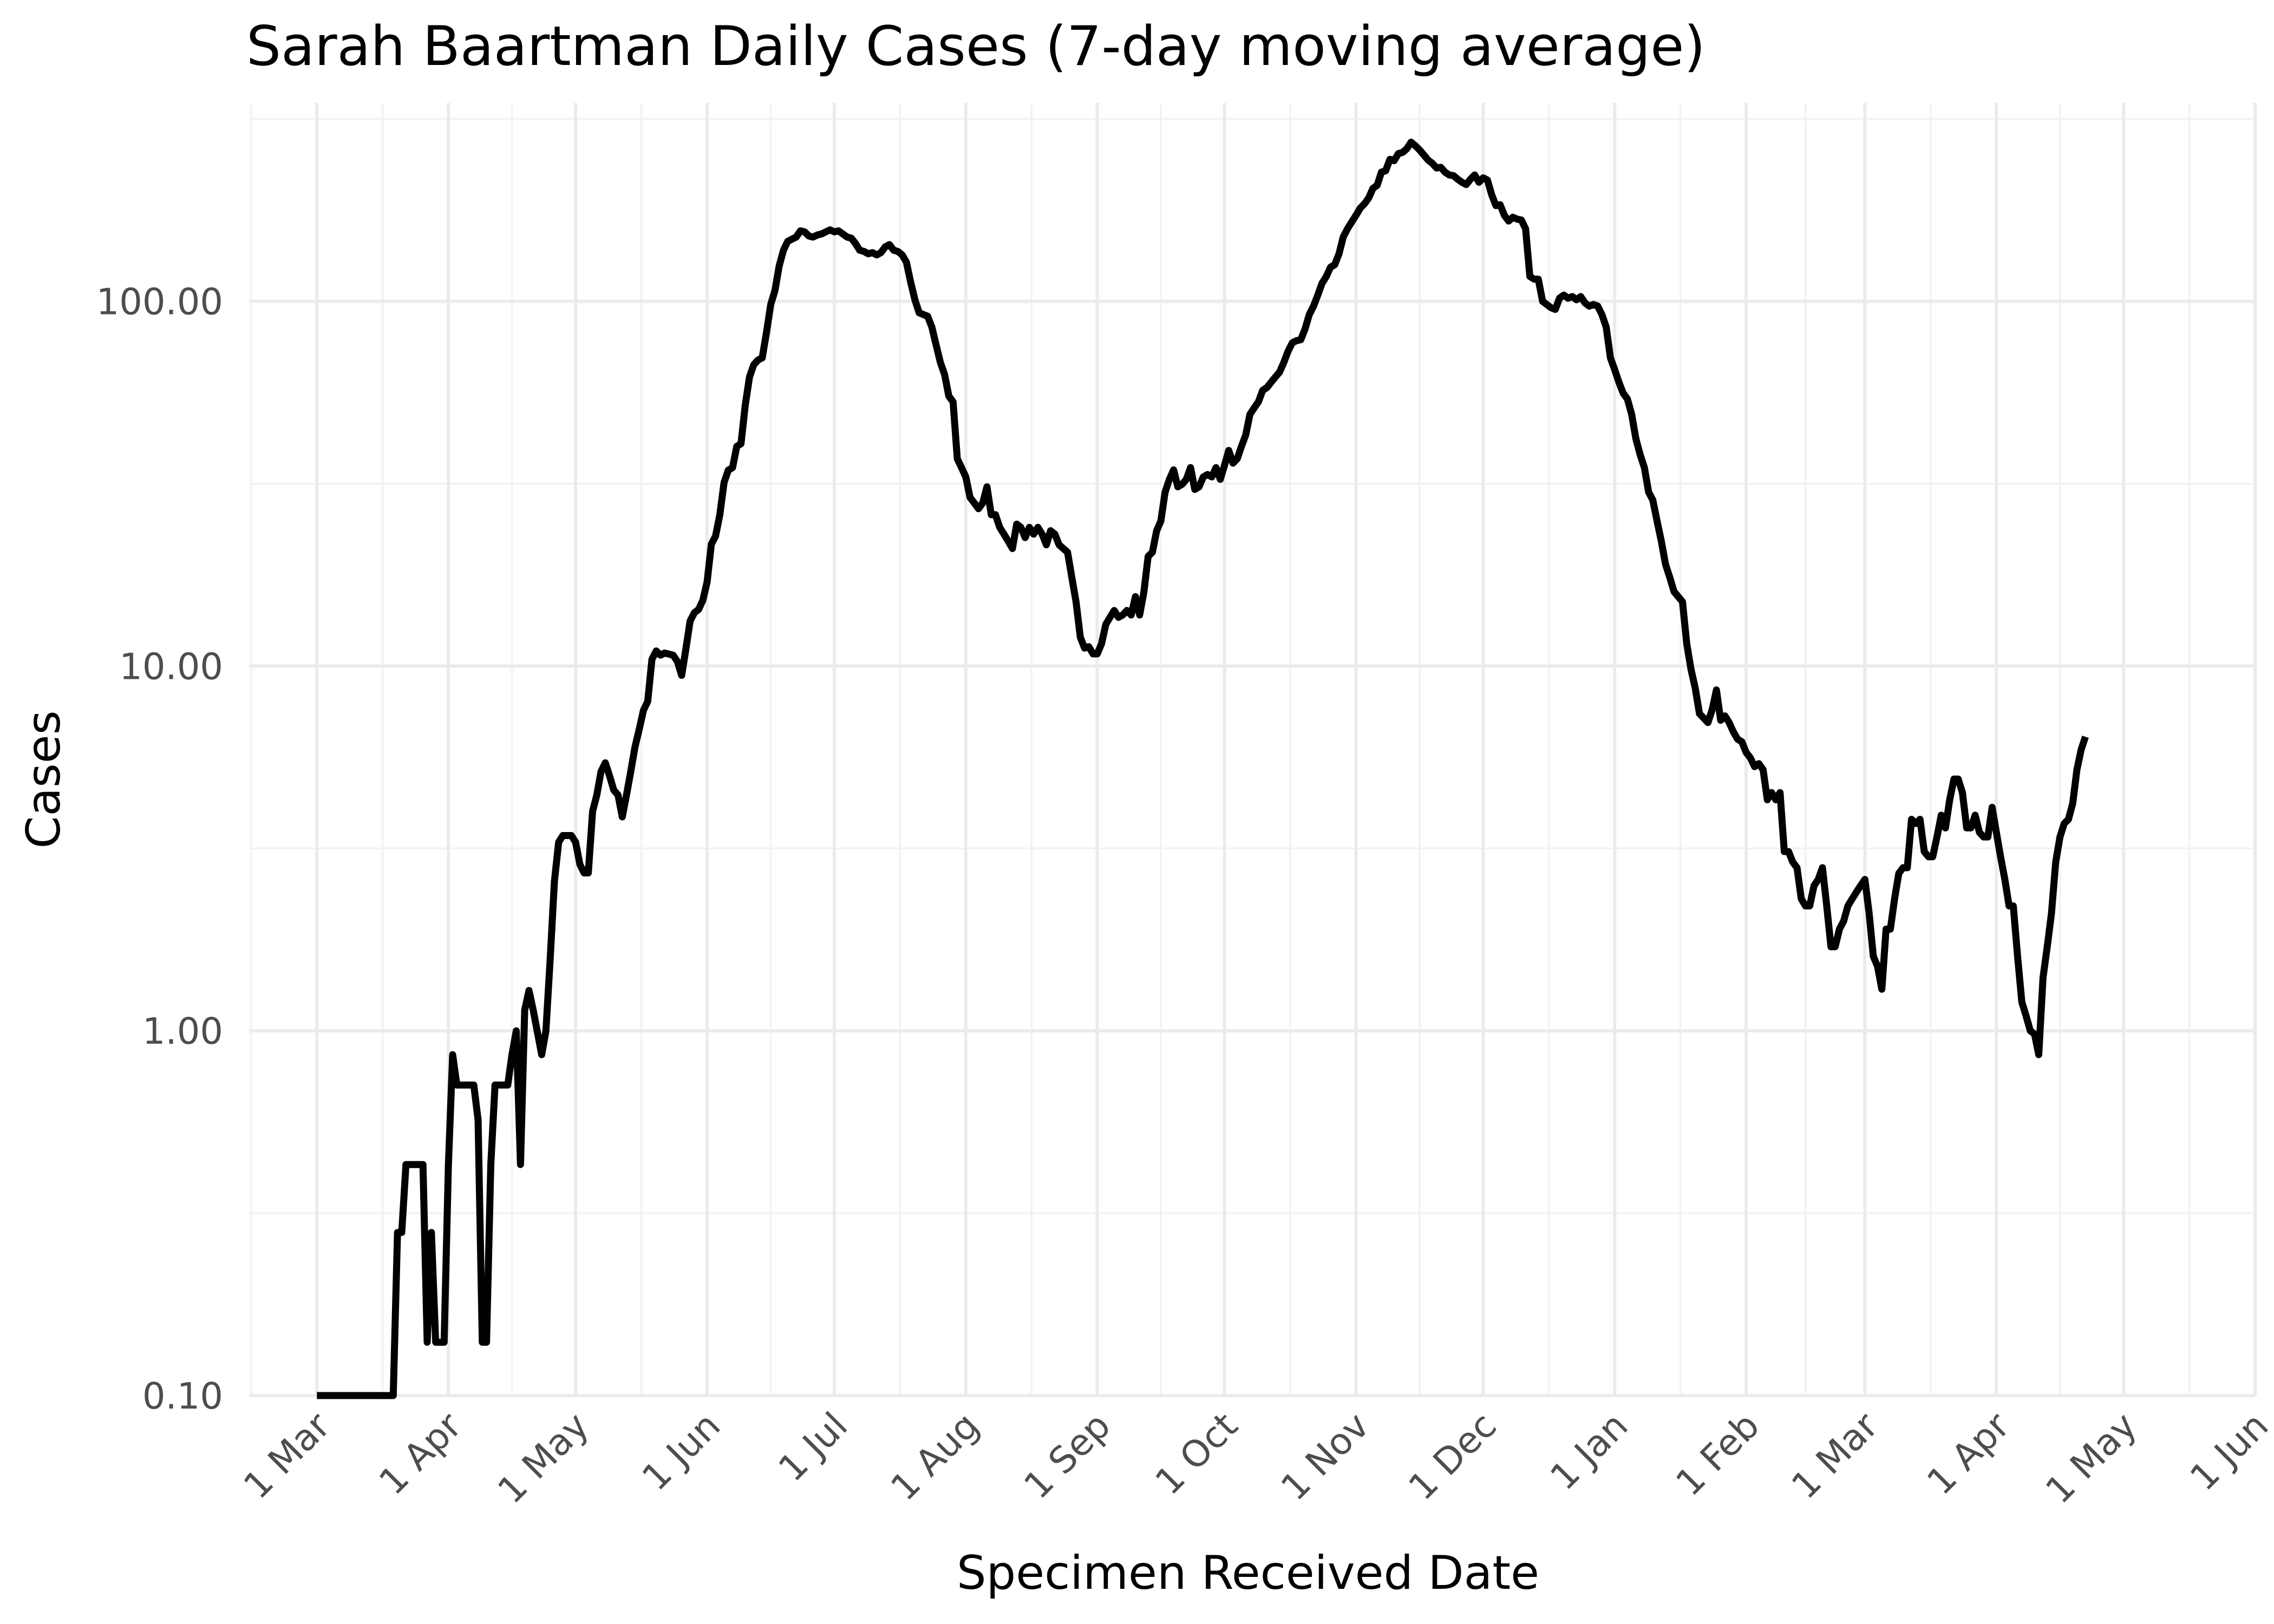 The image size is (2274, 1624). What do you see at coordinates (182, 1396) in the screenshot?
I see `y-tick-label: 0.10` at bounding box center [182, 1396].